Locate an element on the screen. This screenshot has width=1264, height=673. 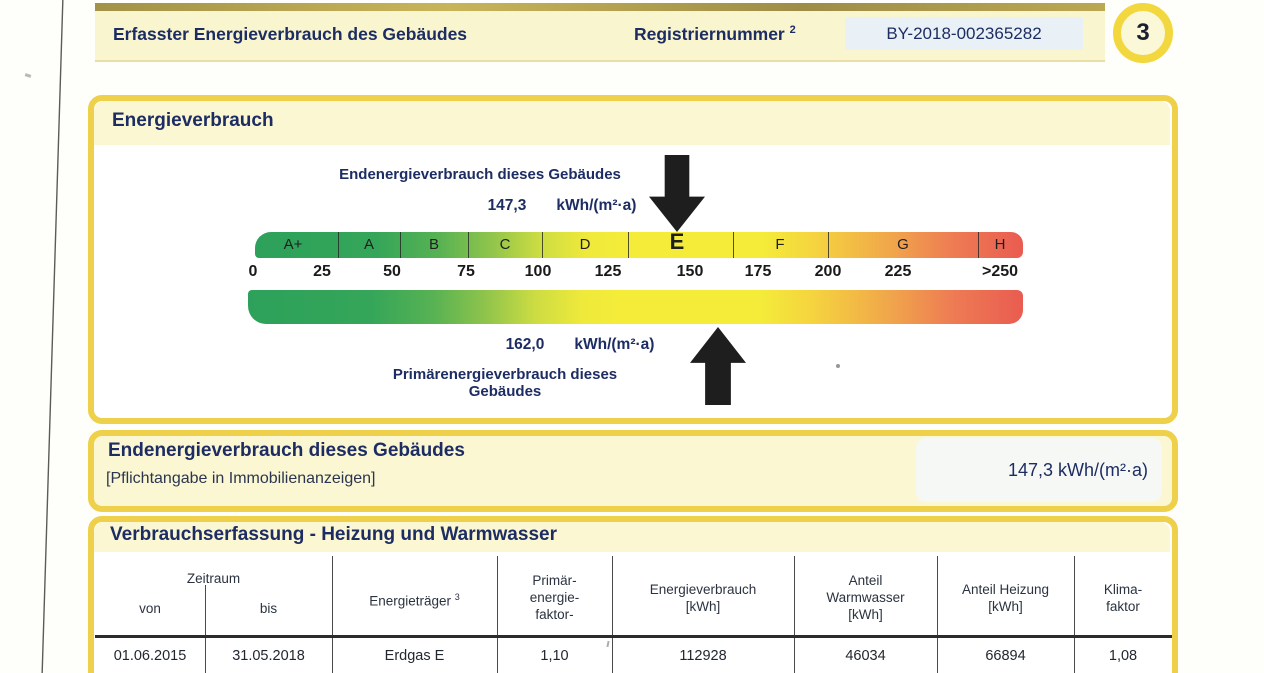
final-energy-section-note: [Pflichtangabe in Immobilienanzeigen] is located at coordinates (241, 478).